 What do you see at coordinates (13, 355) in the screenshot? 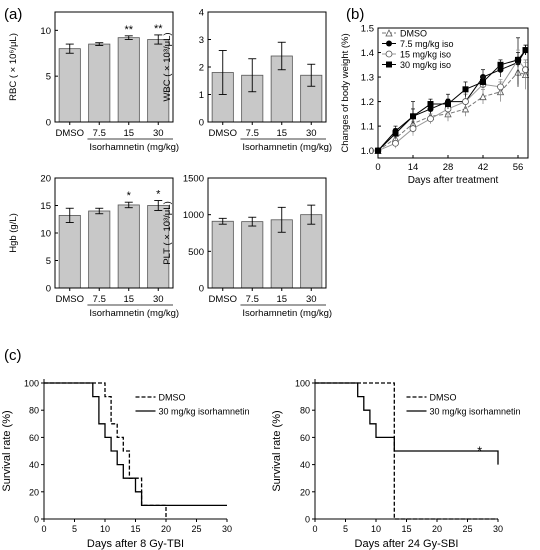
I see `panel-label-c: (c)` at bounding box center [13, 355].